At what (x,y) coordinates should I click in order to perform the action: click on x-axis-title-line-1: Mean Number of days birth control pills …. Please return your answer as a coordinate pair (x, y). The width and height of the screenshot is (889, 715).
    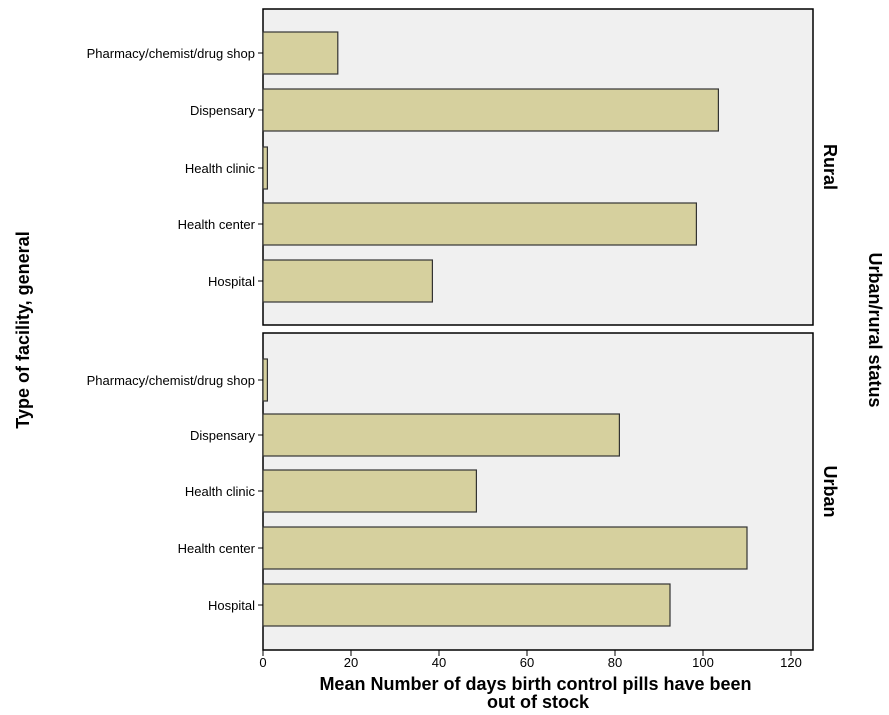
    Looking at the image, I should click on (535, 684).